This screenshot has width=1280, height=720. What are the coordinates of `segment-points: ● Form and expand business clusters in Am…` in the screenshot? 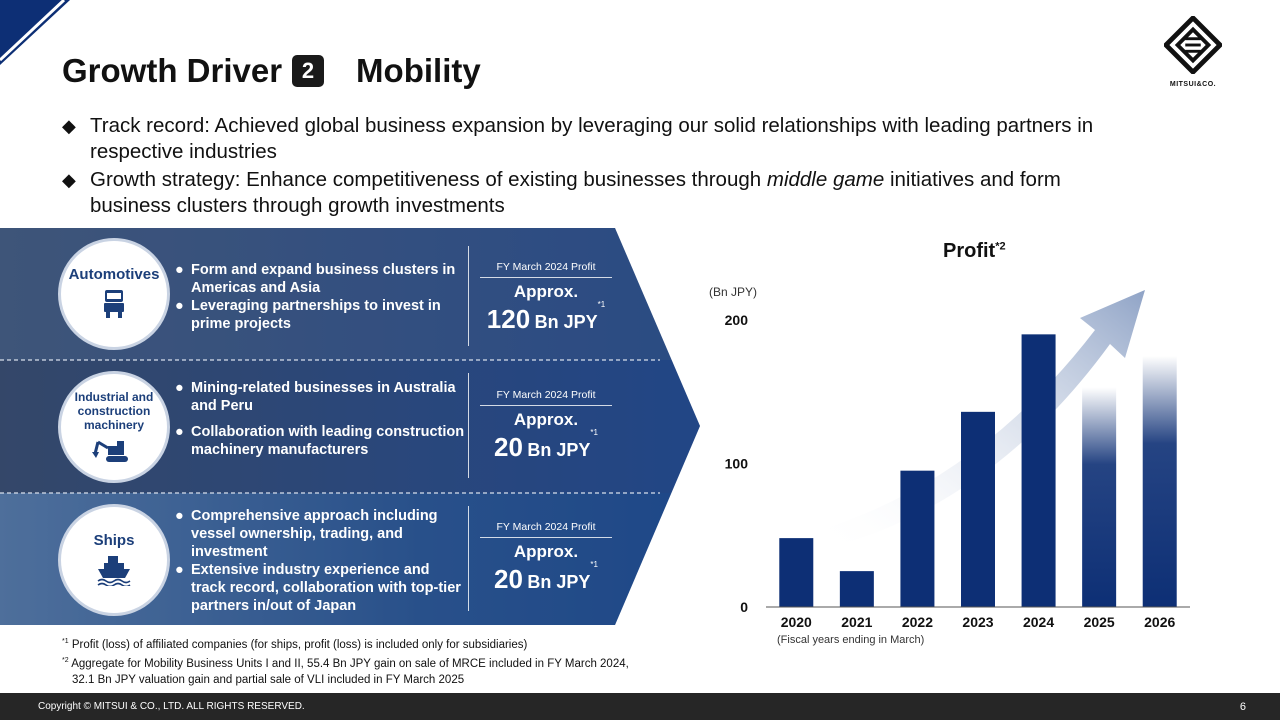 It's located at (320, 297).